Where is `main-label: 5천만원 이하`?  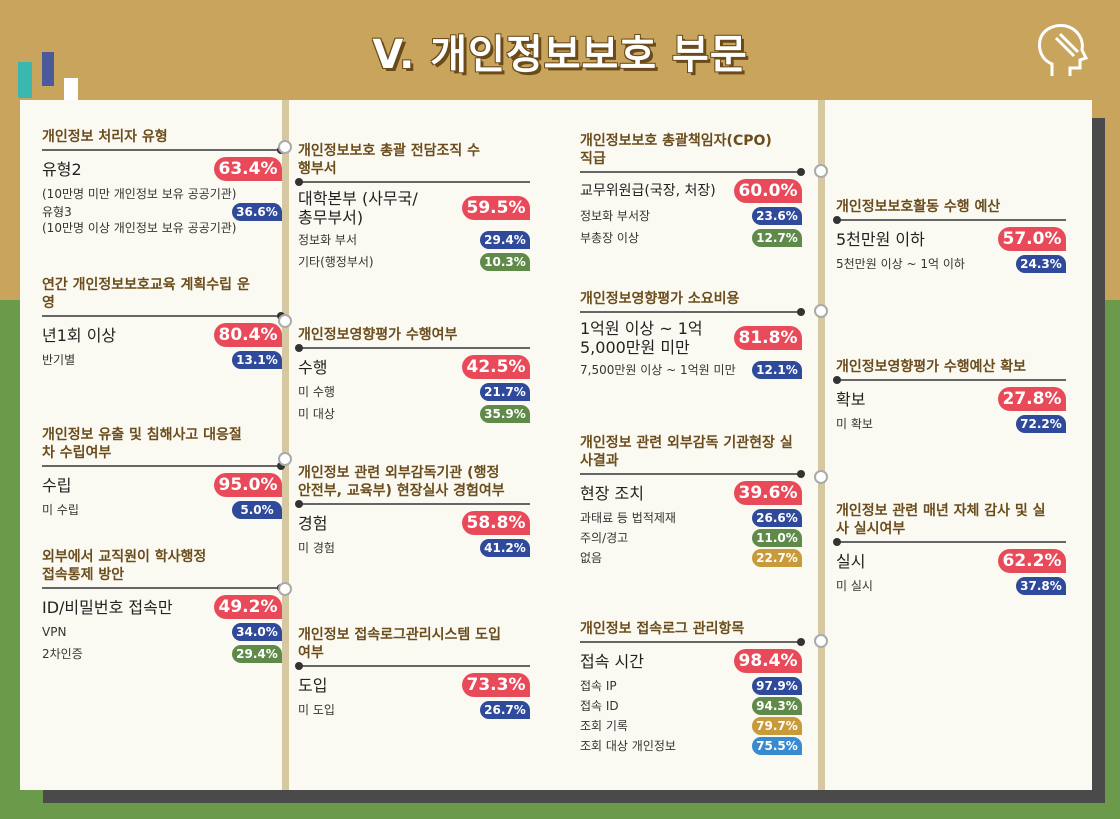 main-label: 5천만원 이하 is located at coordinates (880, 239).